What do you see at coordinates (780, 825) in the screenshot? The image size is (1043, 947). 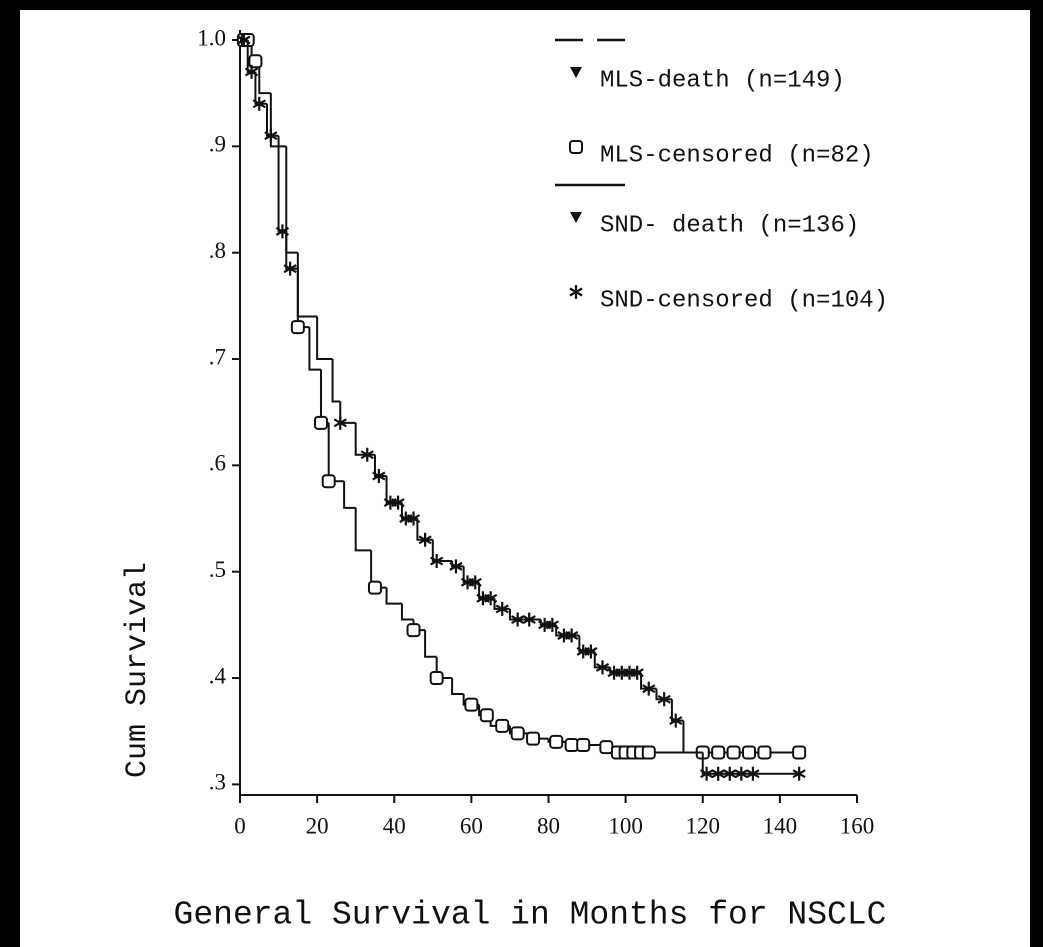 I see `x-tick-label: 140` at bounding box center [780, 825].